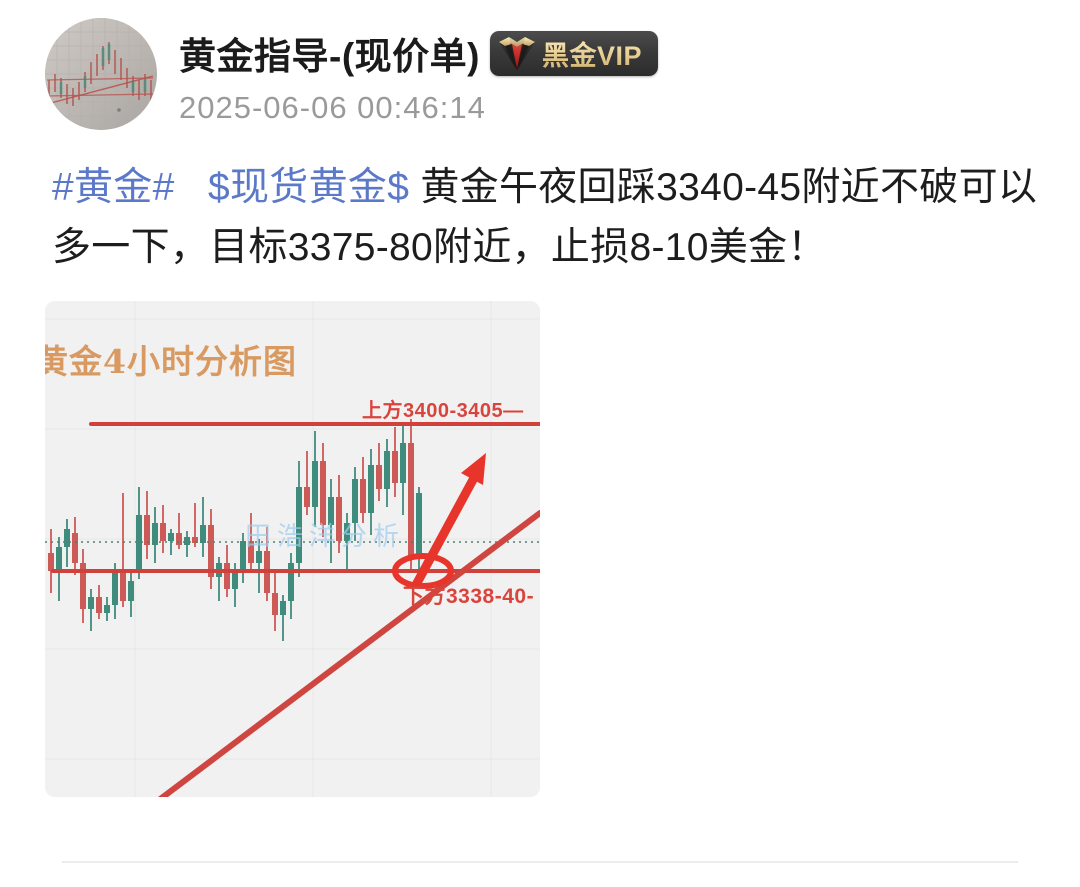 The width and height of the screenshot is (1080, 887). I want to click on ascending-trendline, so click(348, 653).